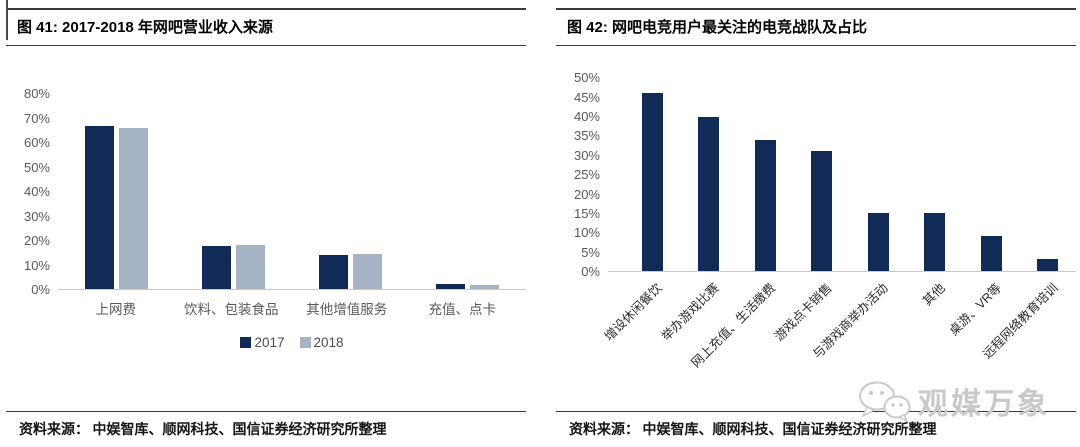  What do you see at coordinates (935, 193) in the screenshot?
I see `bar-group: 其他` at bounding box center [935, 193].